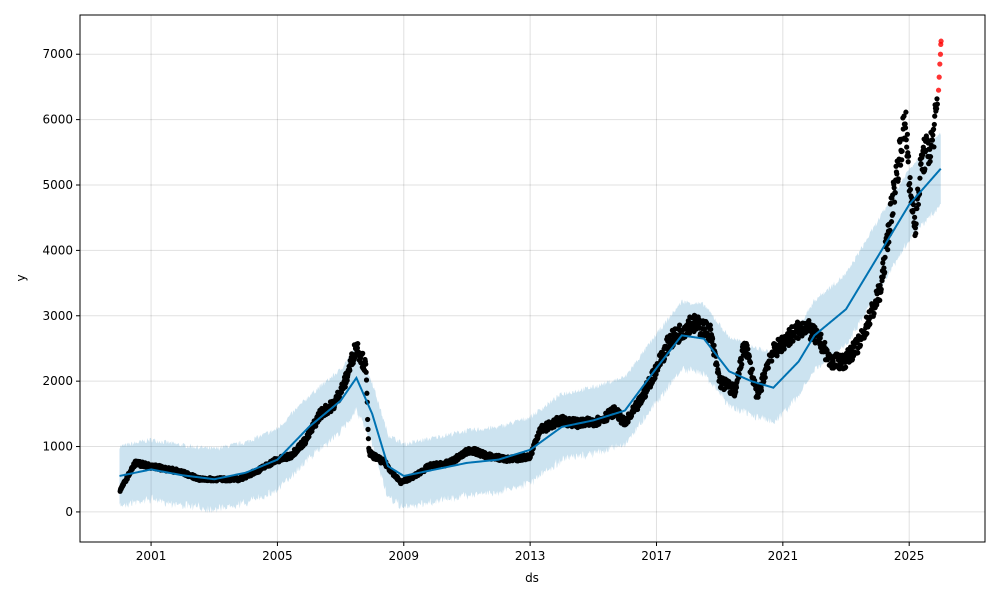 The width and height of the screenshot is (1000, 604). I want to click on y-axis-label: y, so click(21, 277).